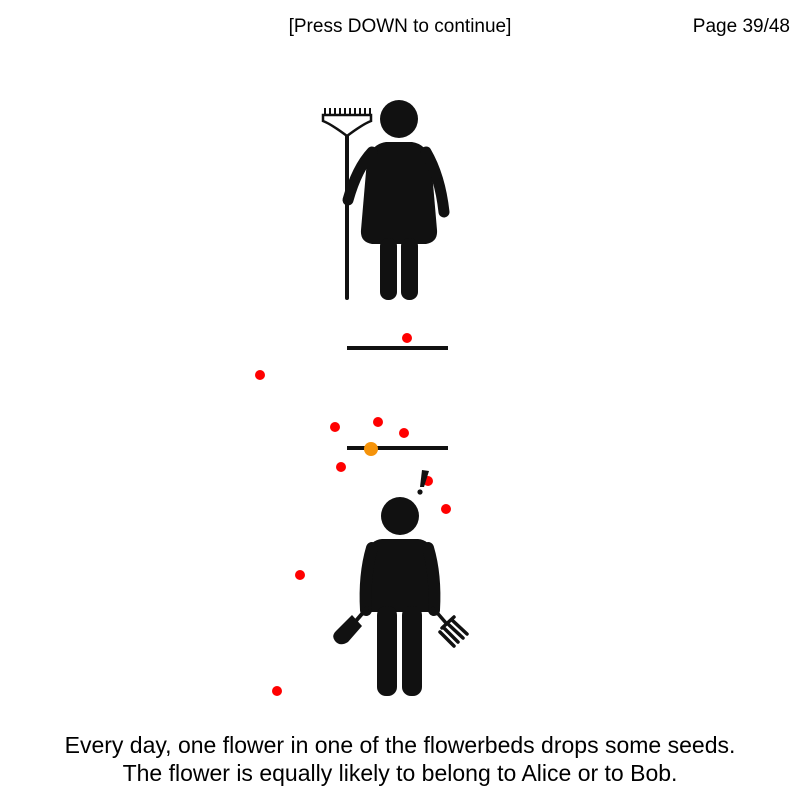  What do you see at coordinates (400, 516) in the screenshot?
I see `bob-head` at bounding box center [400, 516].